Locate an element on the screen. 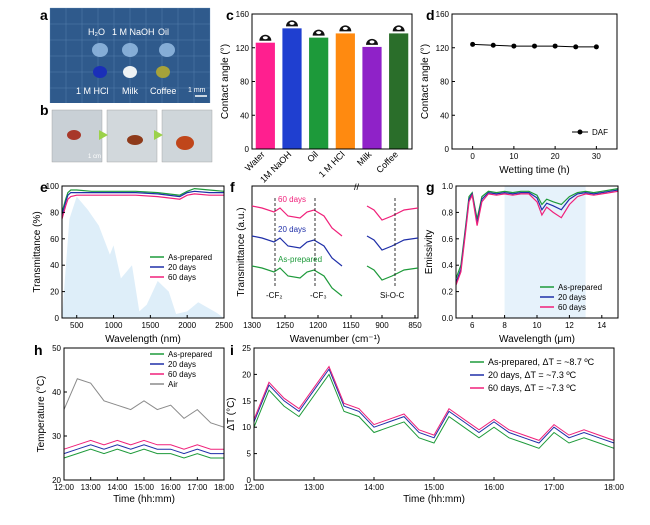 The image size is (650, 525). droplet-milk is located at coordinates (130, 72).